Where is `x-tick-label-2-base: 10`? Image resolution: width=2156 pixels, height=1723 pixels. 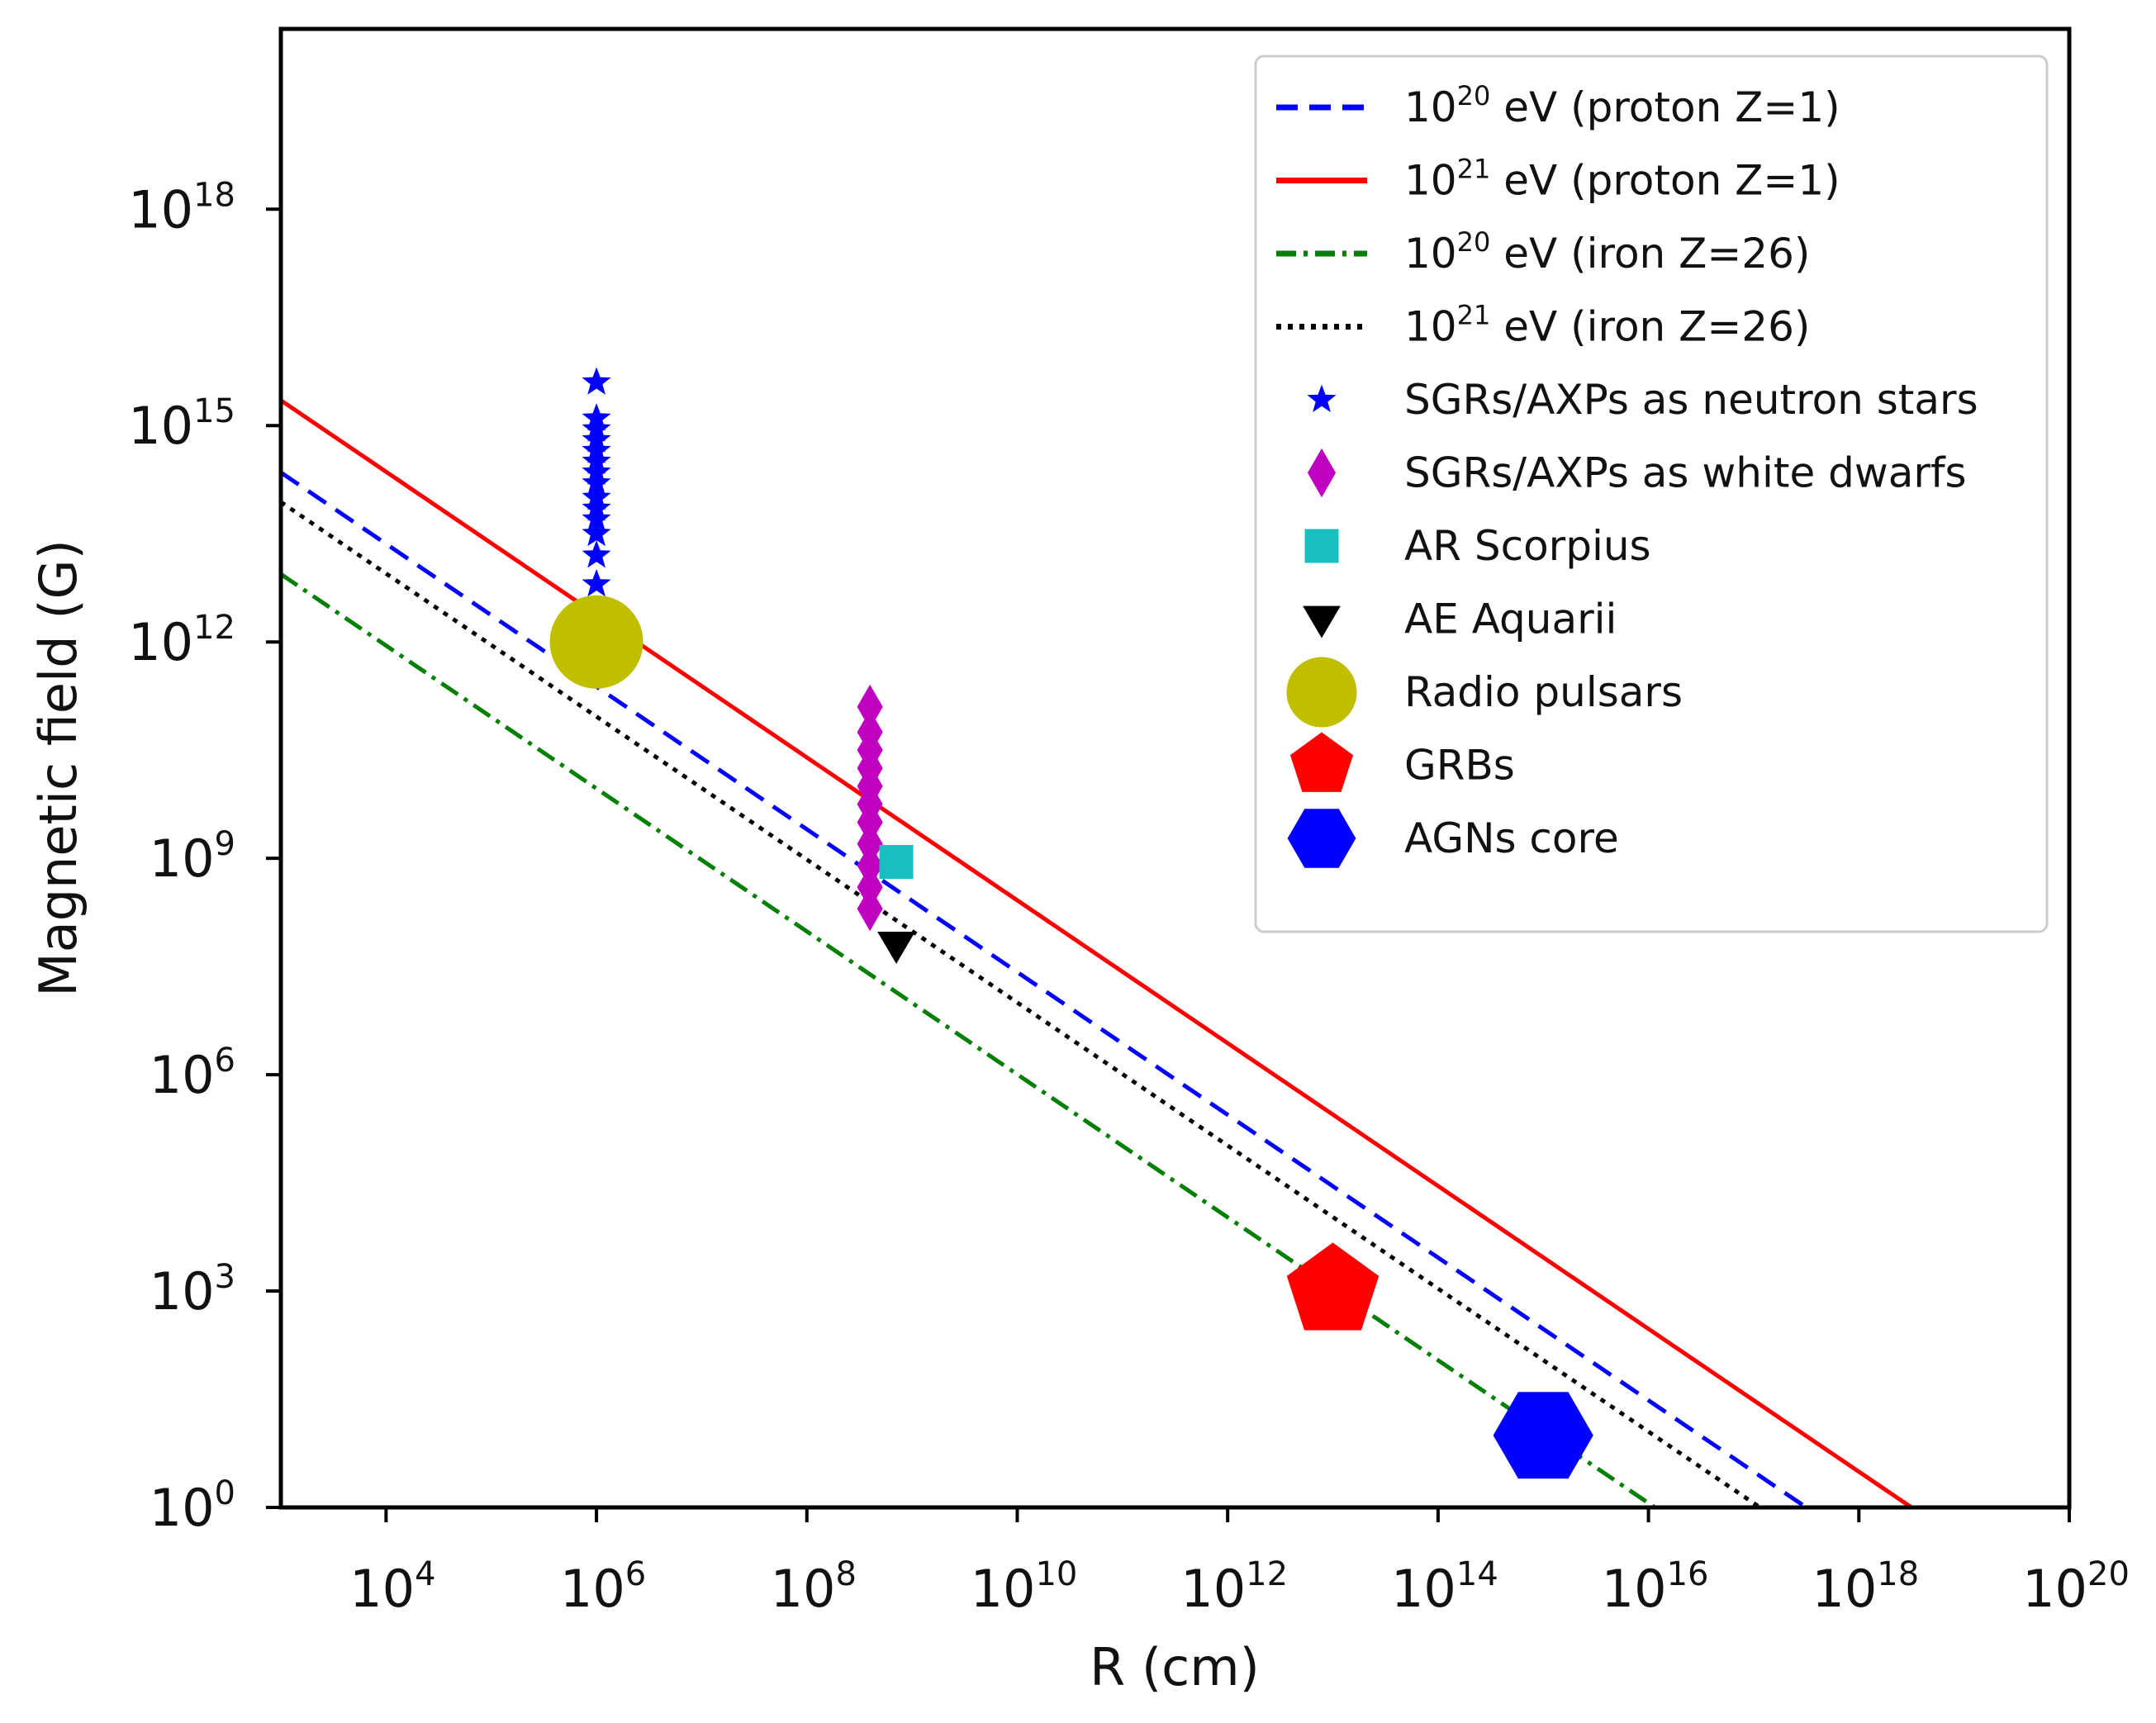
x-tick-label-2-base: 10 is located at coordinates (803, 1589).